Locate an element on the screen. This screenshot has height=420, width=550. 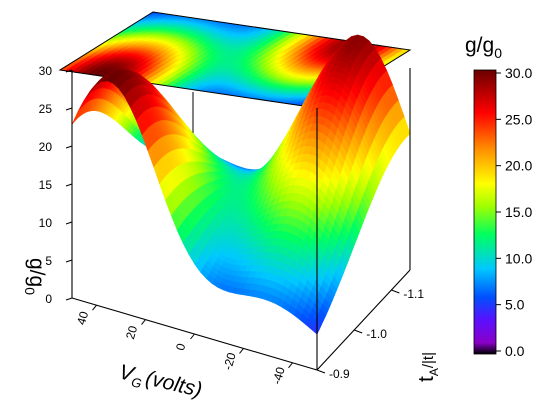
colorbar: g/g0 30.0 25.0 20.0 15.0 10.0 5.0 0.0 is located at coordinates (498, 196).